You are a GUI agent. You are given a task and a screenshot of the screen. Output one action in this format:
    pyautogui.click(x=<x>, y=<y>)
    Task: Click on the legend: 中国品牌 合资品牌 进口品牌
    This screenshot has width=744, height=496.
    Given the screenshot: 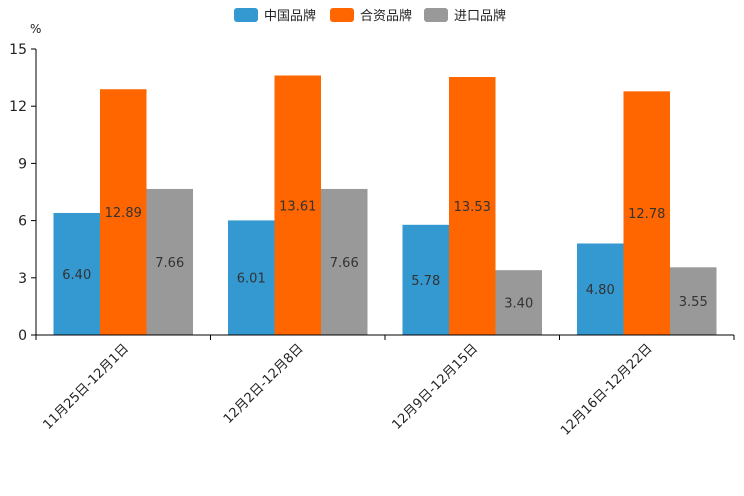 What is the action you would take?
    pyautogui.click(x=370, y=16)
    